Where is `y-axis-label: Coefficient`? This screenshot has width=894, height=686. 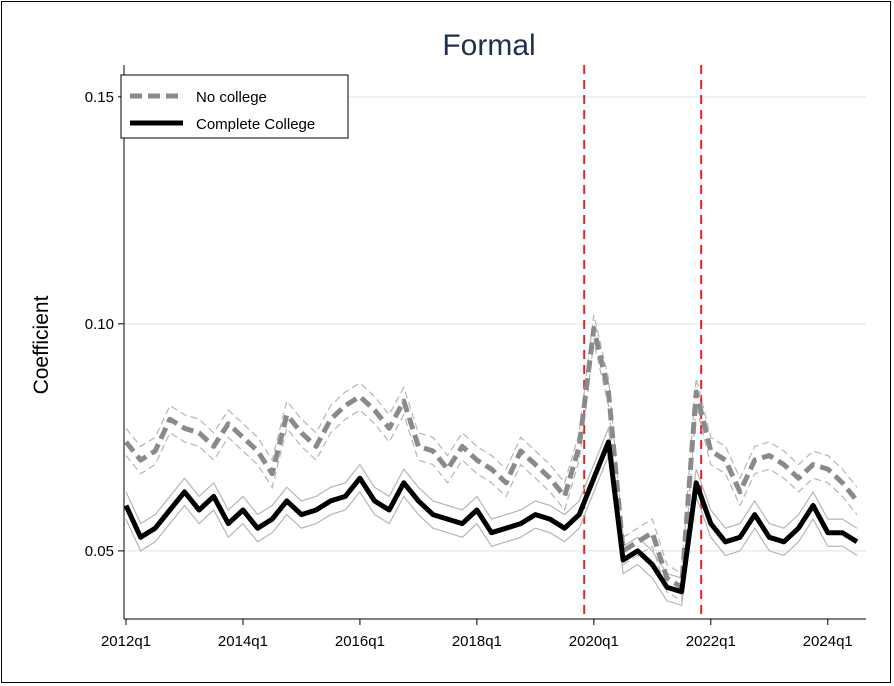 y-axis-label: Coefficient is located at coordinates (41, 344).